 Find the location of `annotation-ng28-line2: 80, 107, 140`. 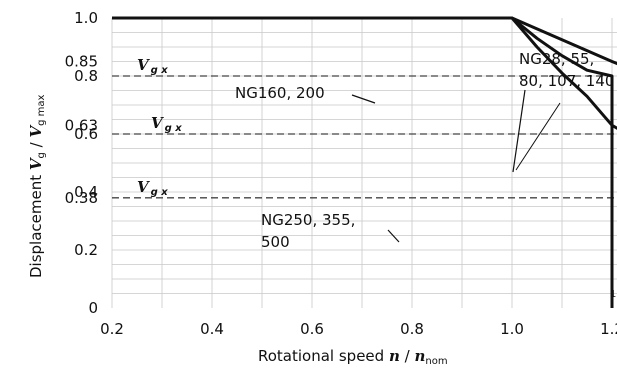

annotation-ng28-line2: 80, 107, 140 is located at coordinates (566, 81).